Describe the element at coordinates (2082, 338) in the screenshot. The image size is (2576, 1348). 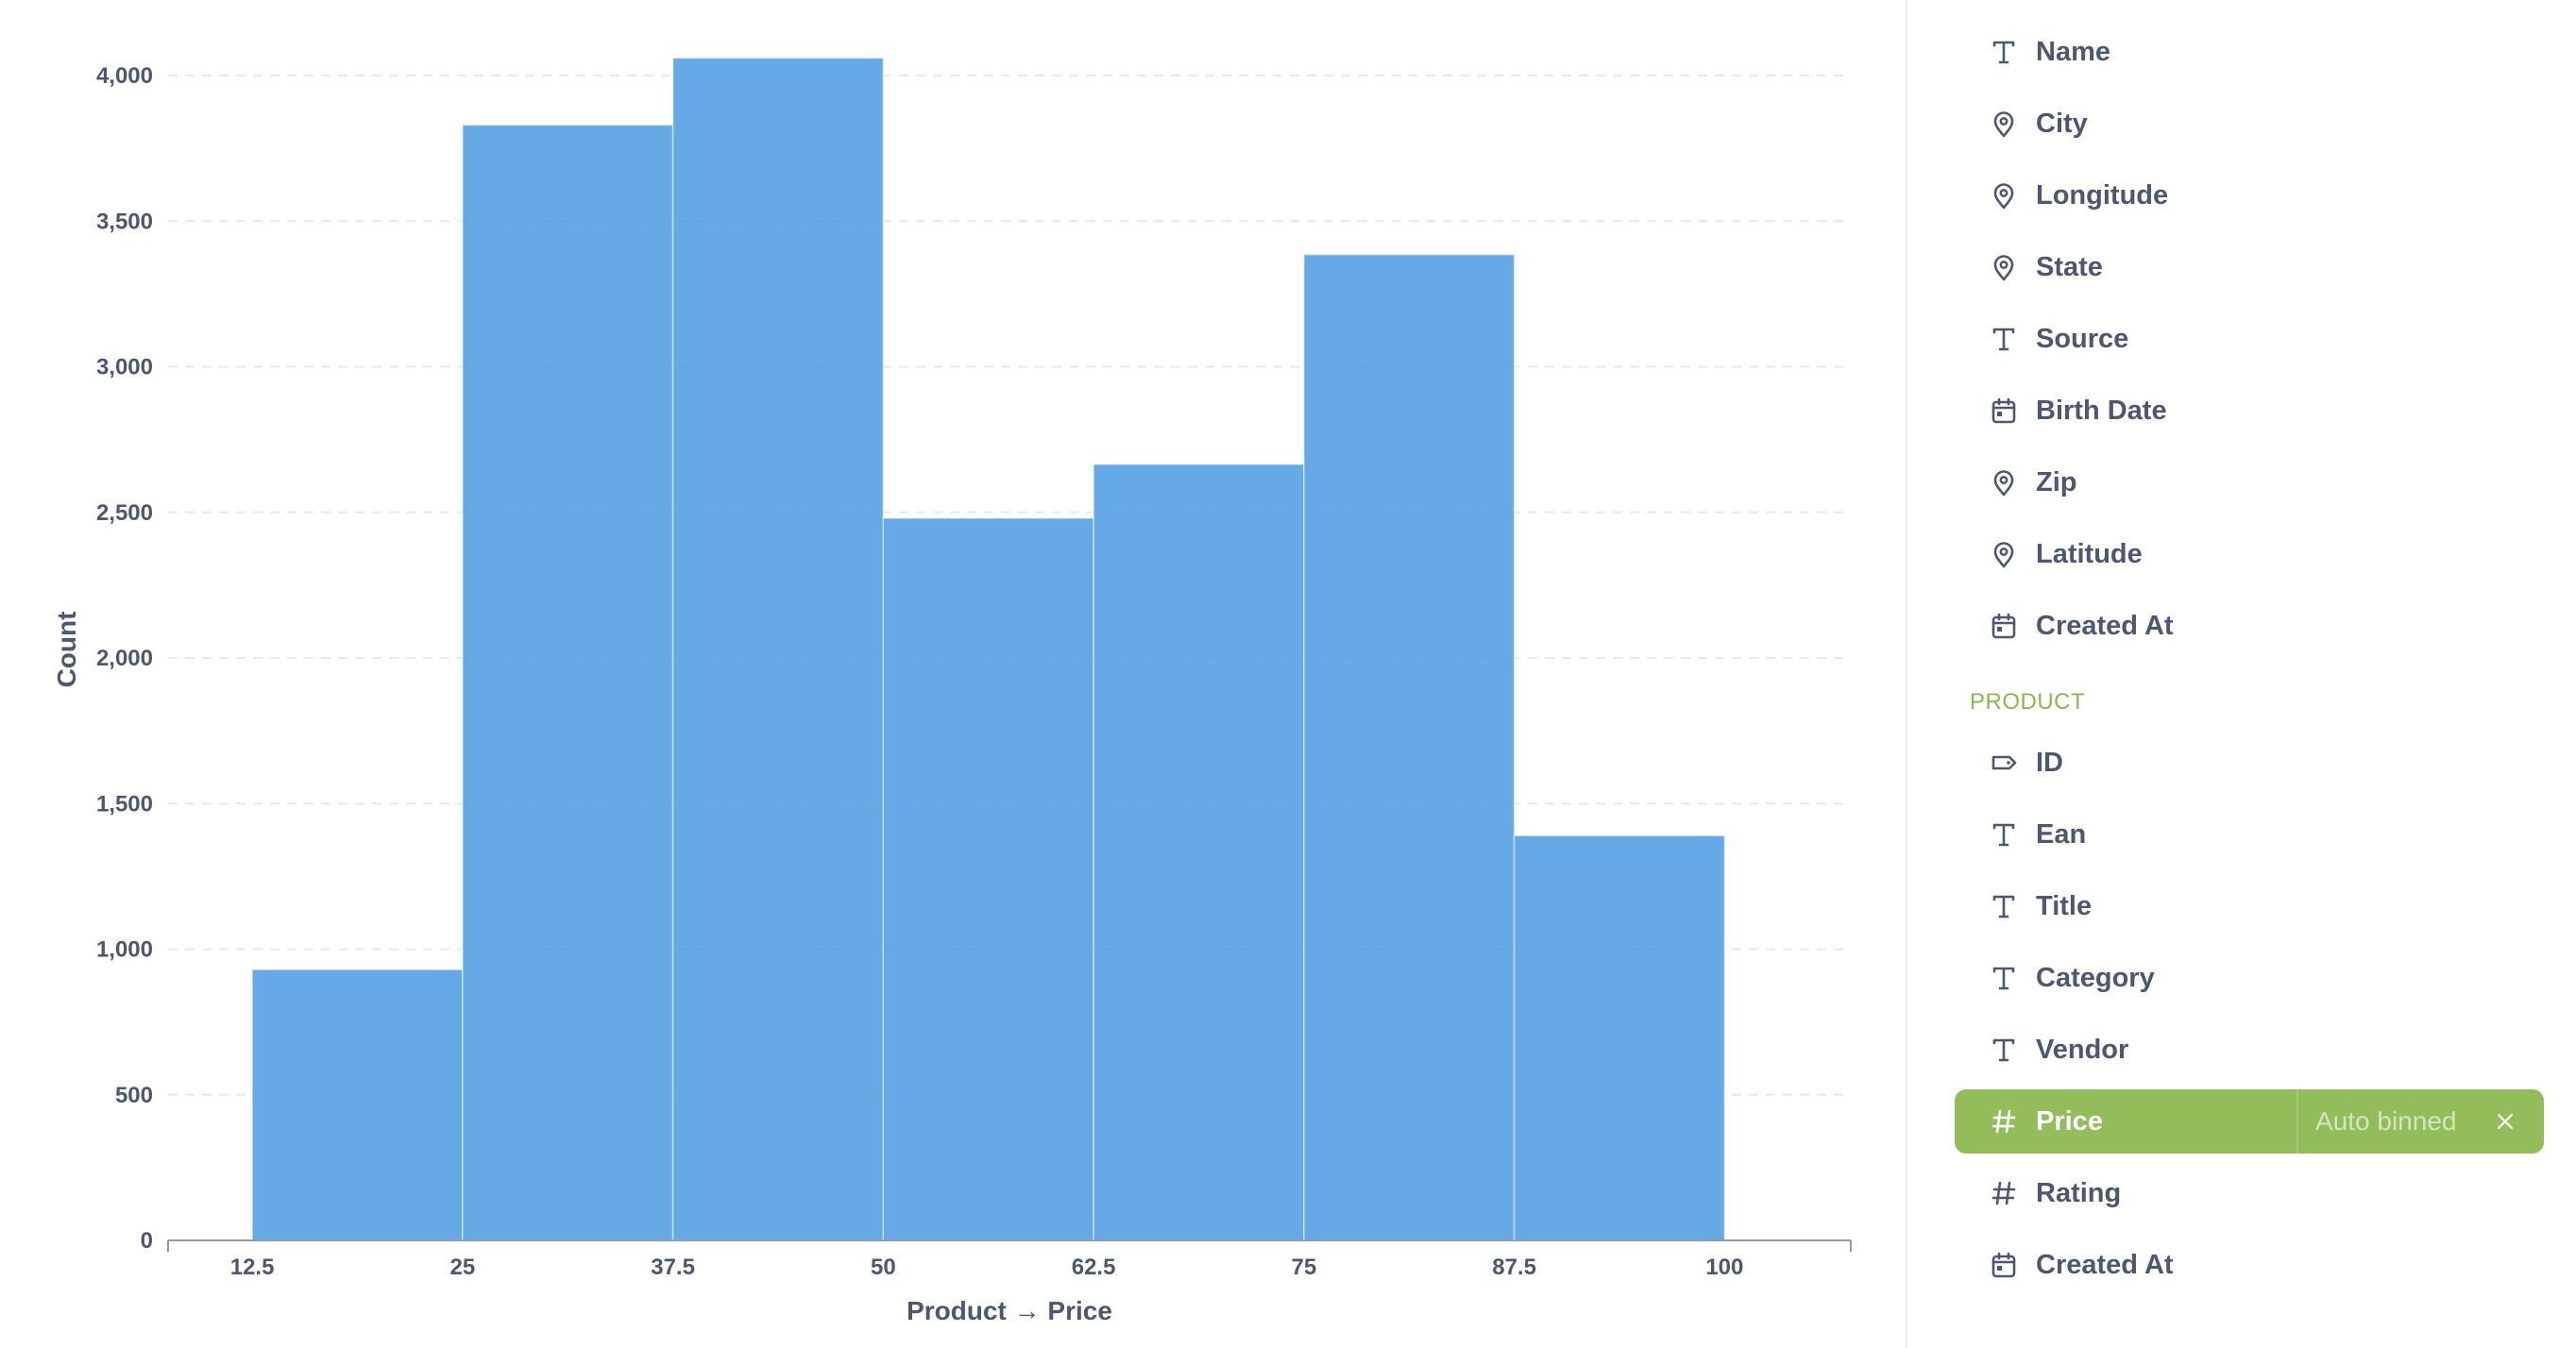
I see `field-label: Source` at that location.